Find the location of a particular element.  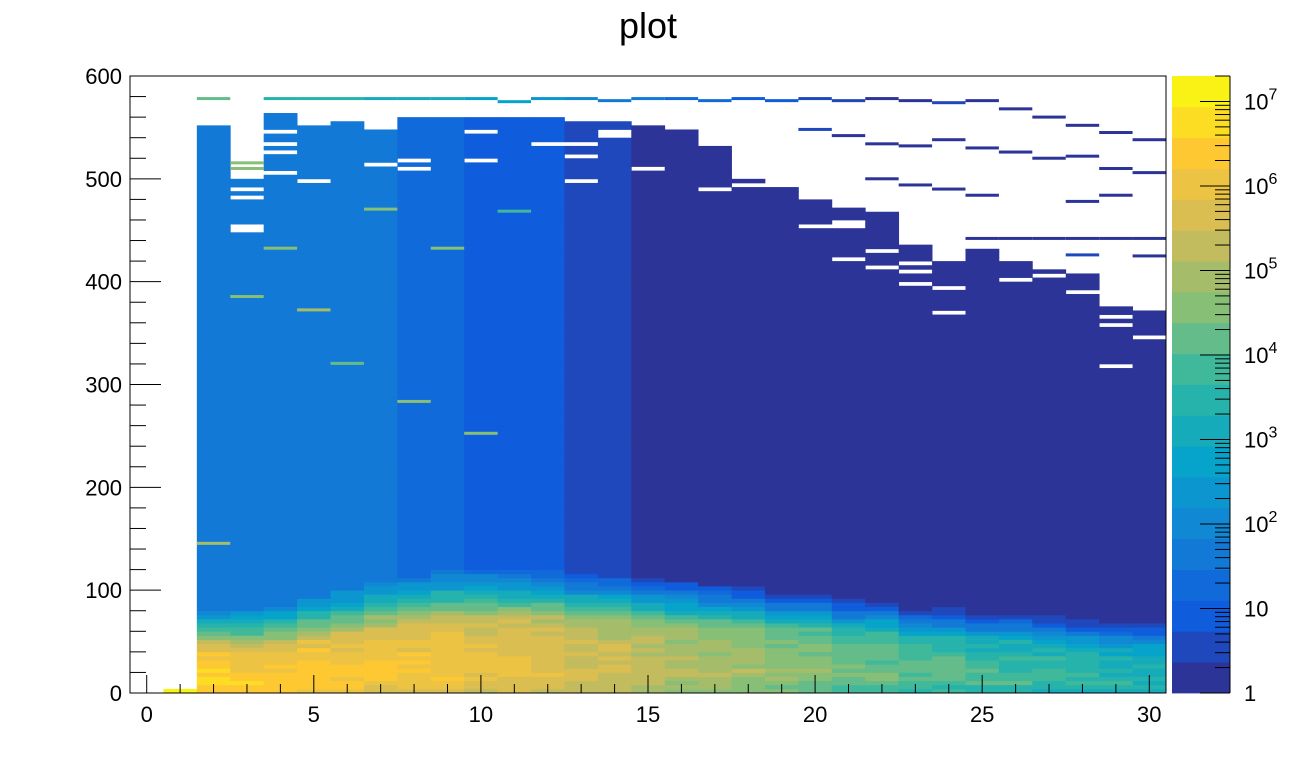

color-scale-band is located at coordinates (1201, 678).